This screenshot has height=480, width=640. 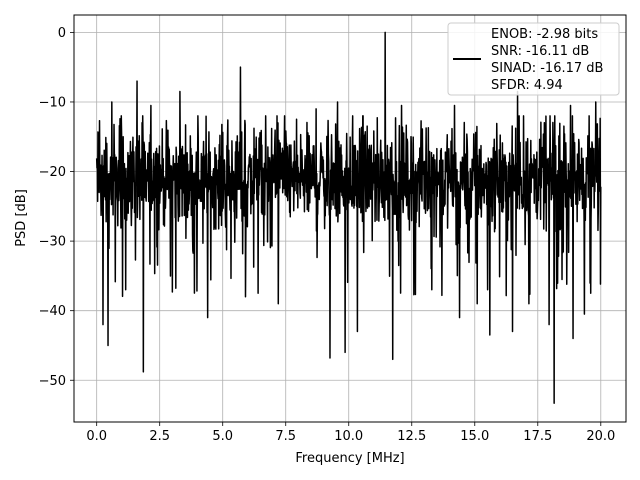 What do you see at coordinates (537, 436) in the screenshot?
I see `x-tick-label: 17.5` at bounding box center [537, 436].